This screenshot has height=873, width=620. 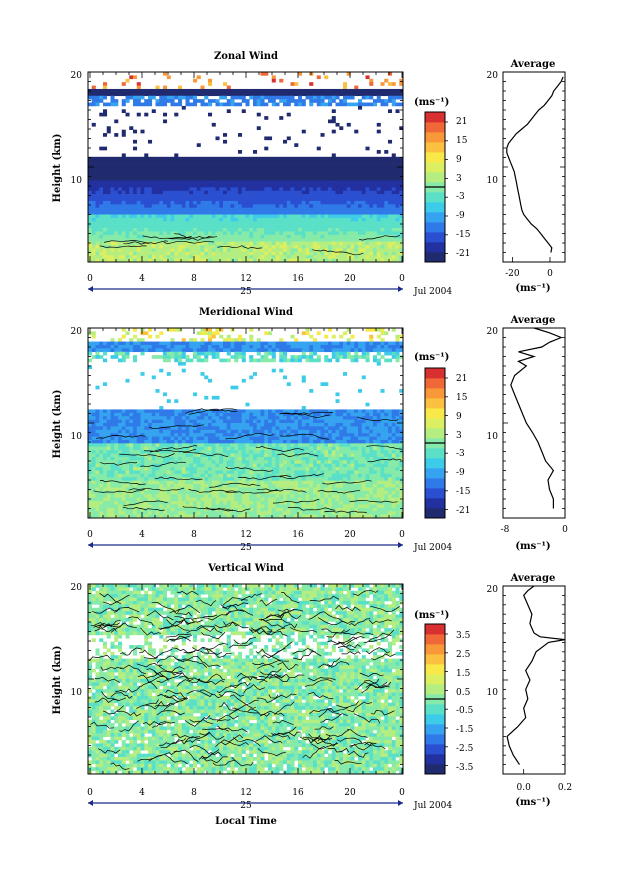 I want to click on colorbar-unit: (ms⁻¹), so click(x=431, y=102).